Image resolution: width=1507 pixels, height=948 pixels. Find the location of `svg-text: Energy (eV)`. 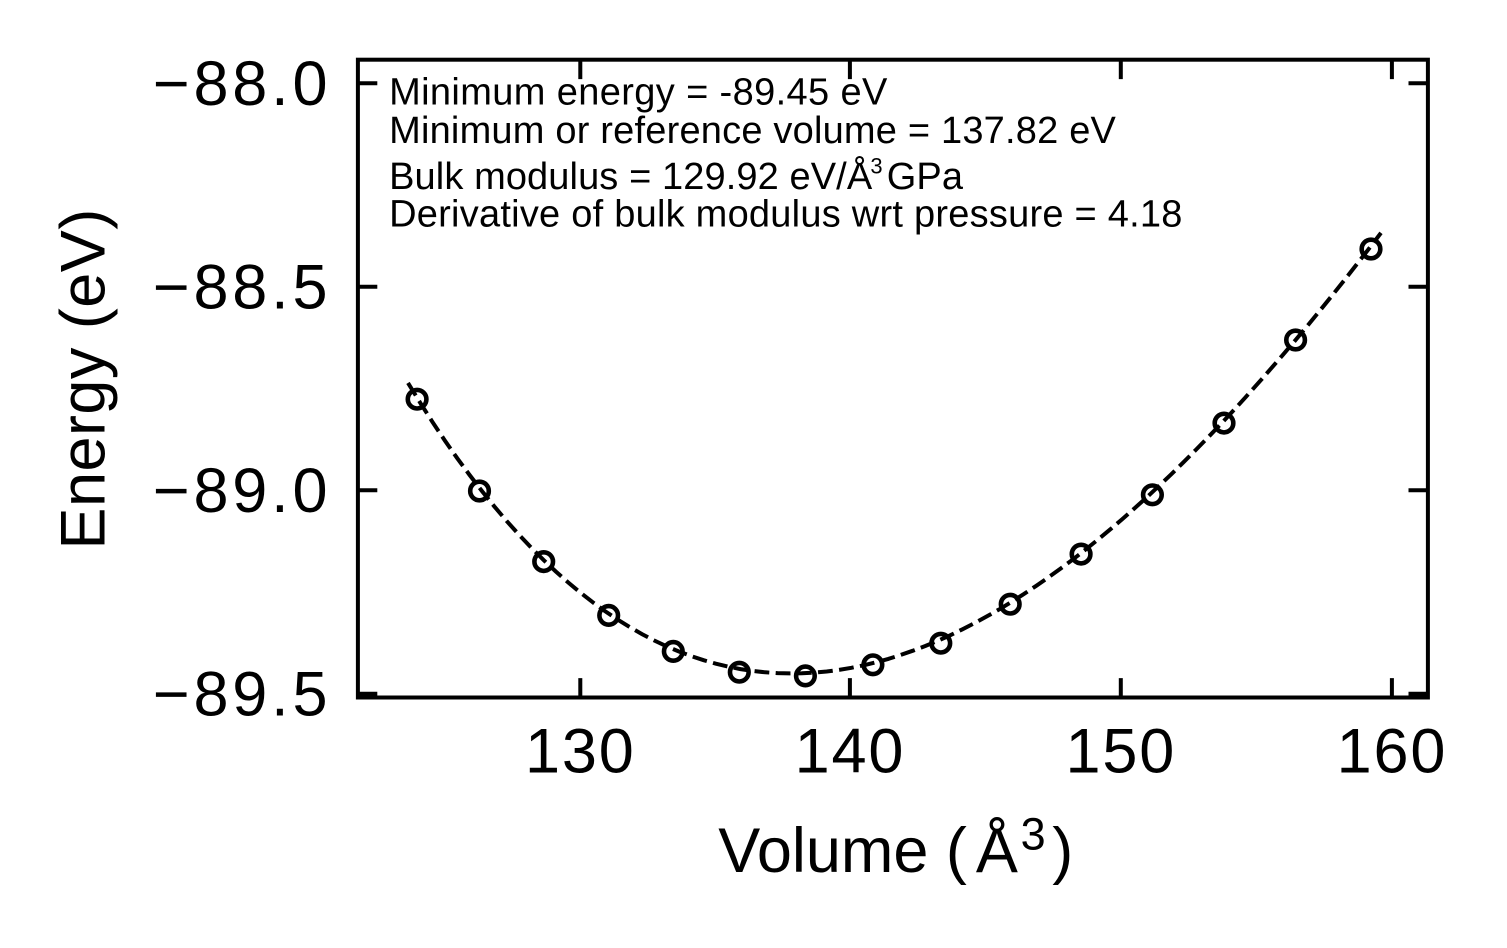

svg-text: Energy (eV) is located at coordinates (84, 378).